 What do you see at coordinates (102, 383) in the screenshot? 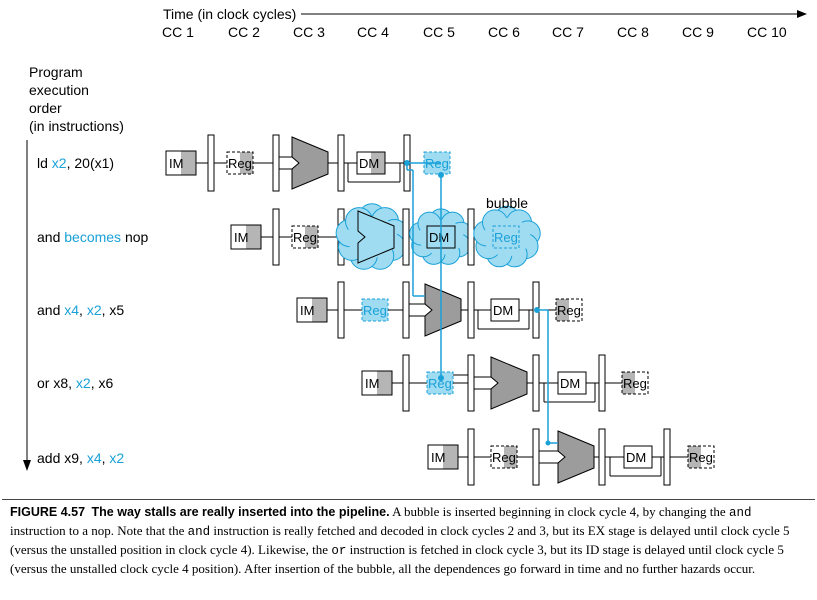
I see `instruction-text: , x6` at bounding box center [102, 383].